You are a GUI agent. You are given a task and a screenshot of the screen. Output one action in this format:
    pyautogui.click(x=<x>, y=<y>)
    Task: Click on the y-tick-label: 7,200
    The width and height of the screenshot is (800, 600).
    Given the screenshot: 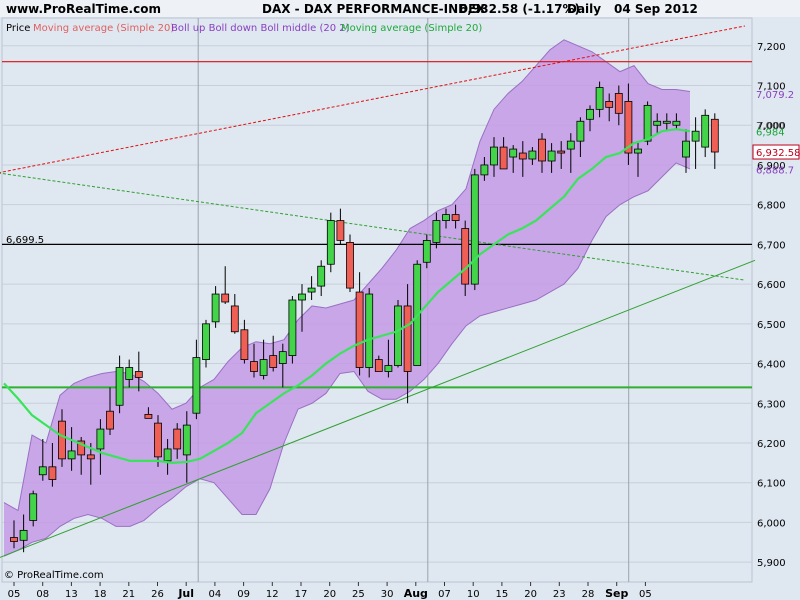 What is the action you would take?
    pyautogui.click(x=771, y=47)
    